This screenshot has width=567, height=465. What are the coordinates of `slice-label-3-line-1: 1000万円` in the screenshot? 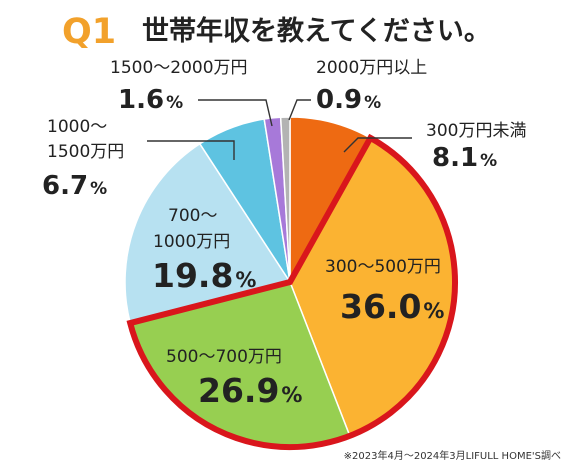 It's located at (191, 242).